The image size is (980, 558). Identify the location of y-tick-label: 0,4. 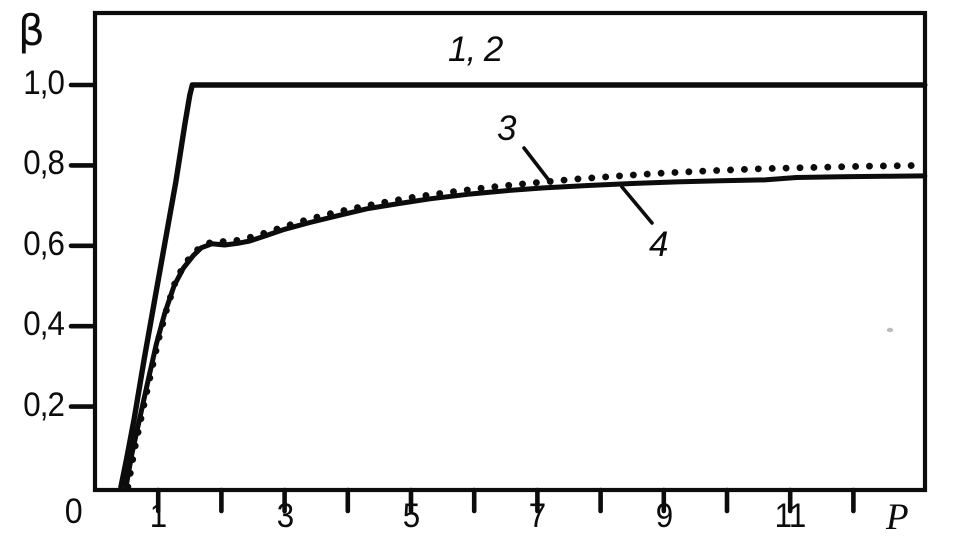
(44, 324).